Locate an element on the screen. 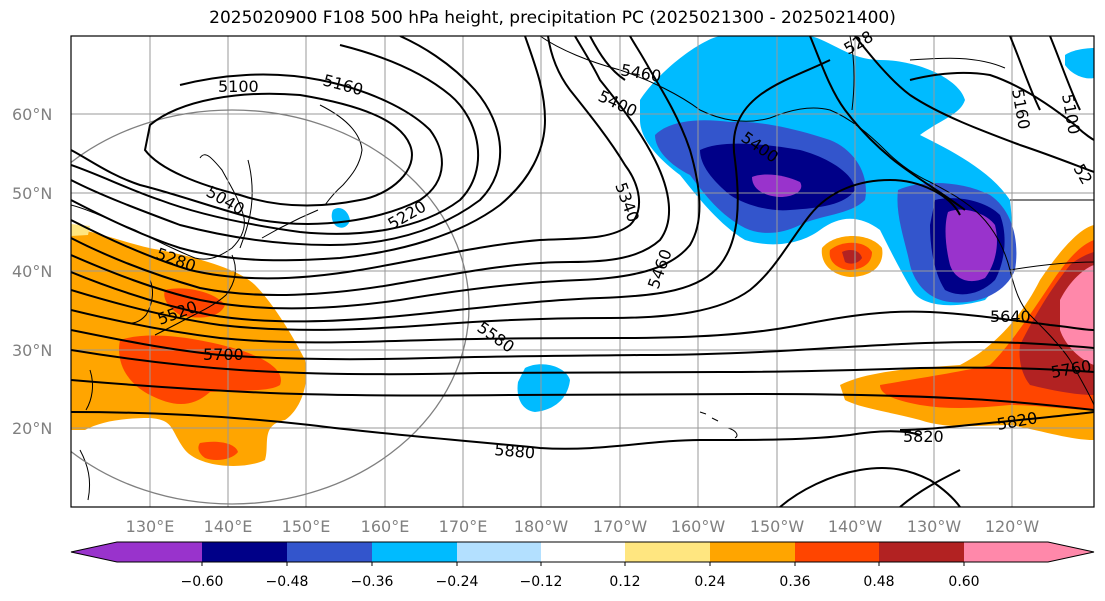 The width and height of the screenshot is (1105, 601). anomaly-se-pink is located at coordinates (1077, 315).